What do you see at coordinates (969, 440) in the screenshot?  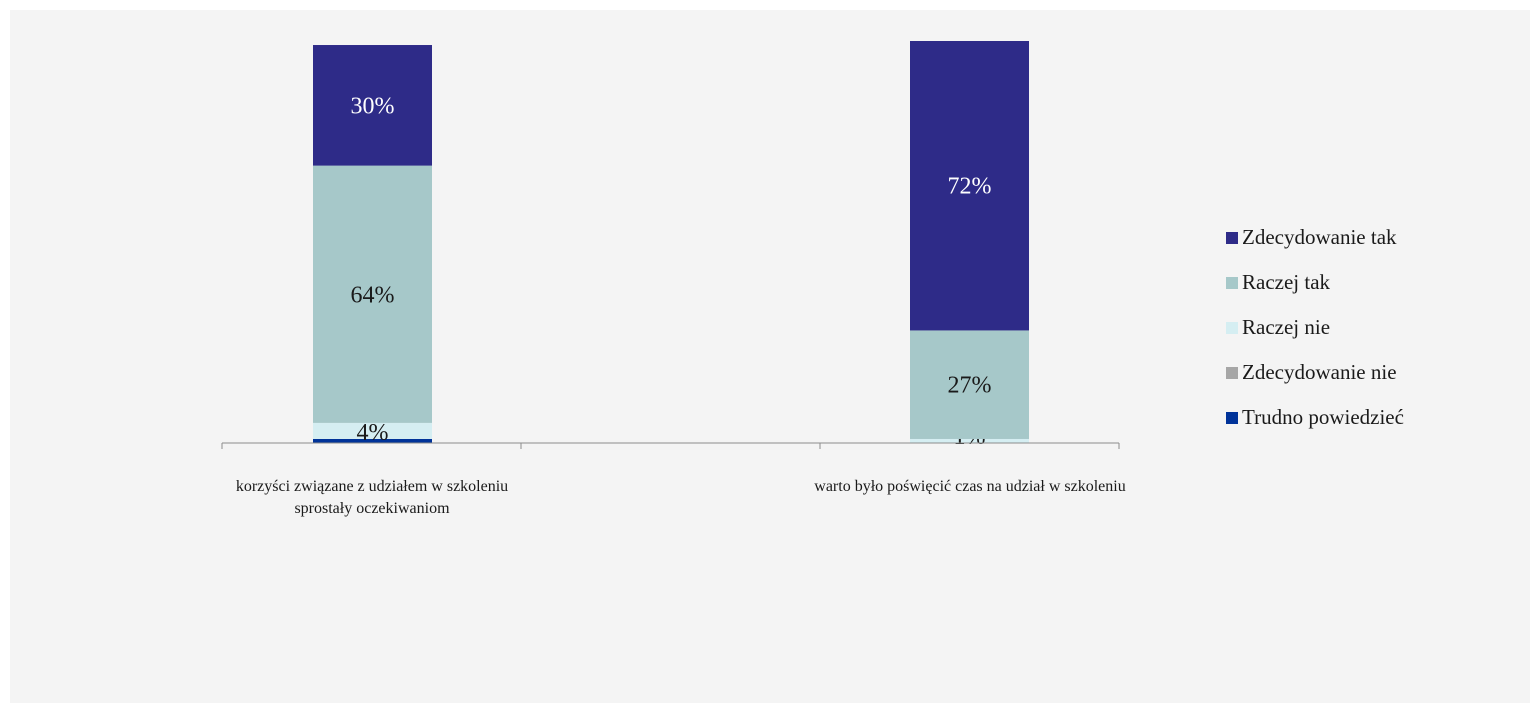 I see `bar-segment-2-raczej-nie` at bounding box center [969, 440].